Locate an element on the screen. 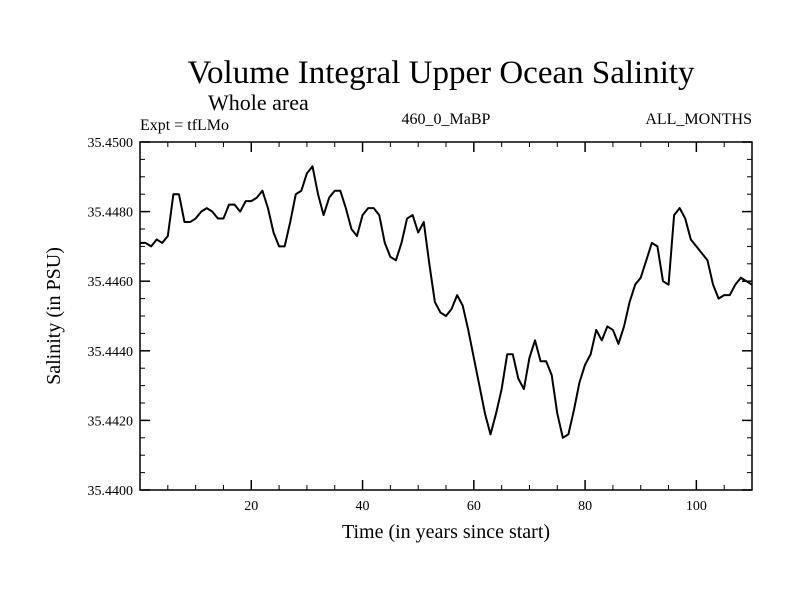  y-tick-label: 35.4440 is located at coordinates (111, 352).